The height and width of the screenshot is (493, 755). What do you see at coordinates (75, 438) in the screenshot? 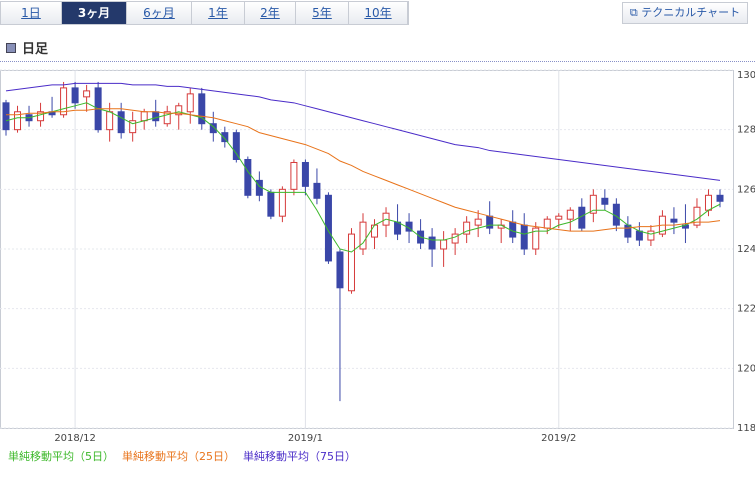
I see `x-tick-label: 2018/12` at bounding box center [75, 438].